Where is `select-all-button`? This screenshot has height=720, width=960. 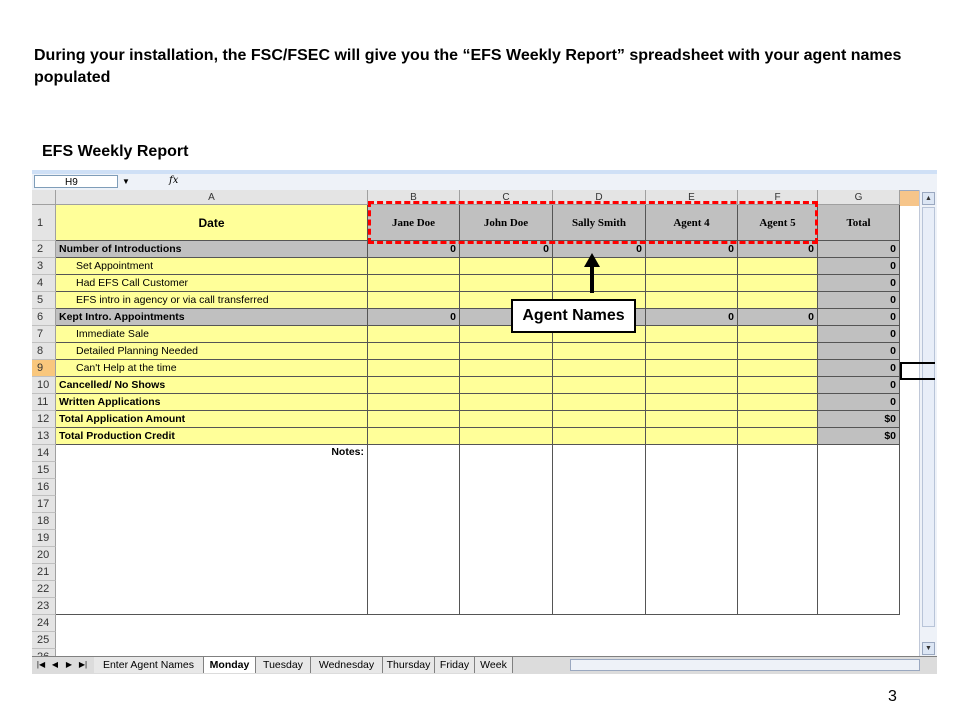
select-all-button is located at coordinates (44, 197).